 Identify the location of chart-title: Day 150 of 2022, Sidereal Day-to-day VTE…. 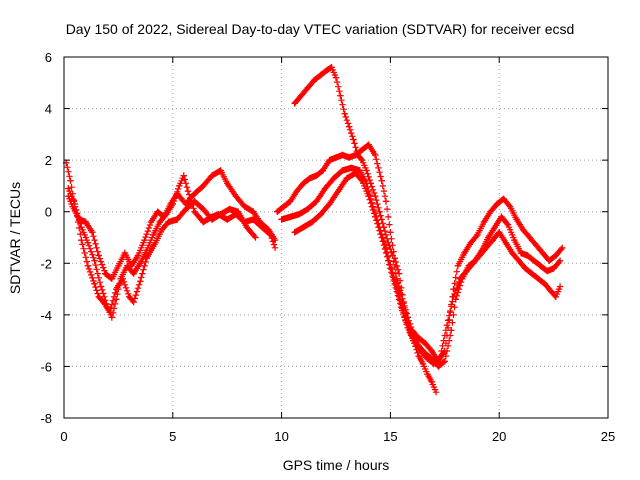
(320, 29).